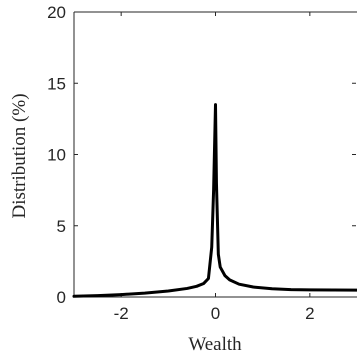  I want to click on x-tick-label: 2, so click(309, 313).